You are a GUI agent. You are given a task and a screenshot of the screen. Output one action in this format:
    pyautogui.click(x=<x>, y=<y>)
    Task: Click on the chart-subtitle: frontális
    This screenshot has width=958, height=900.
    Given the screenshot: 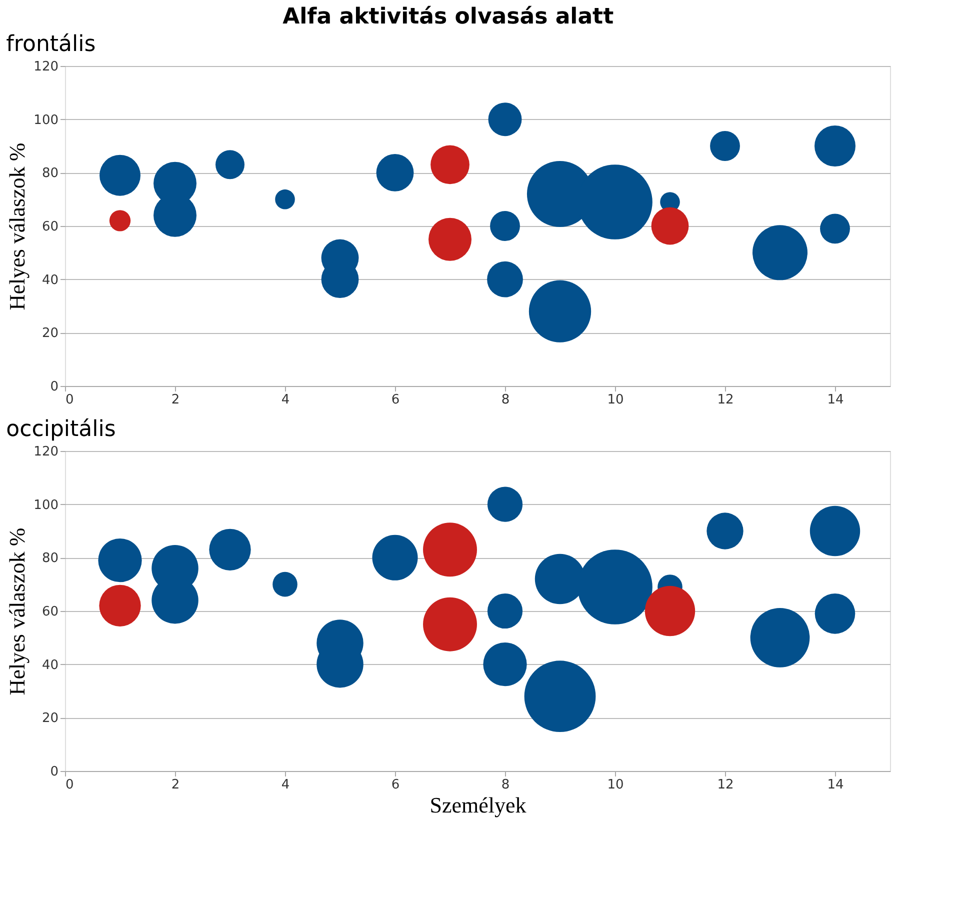 What is the action you would take?
    pyautogui.click(x=51, y=44)
    